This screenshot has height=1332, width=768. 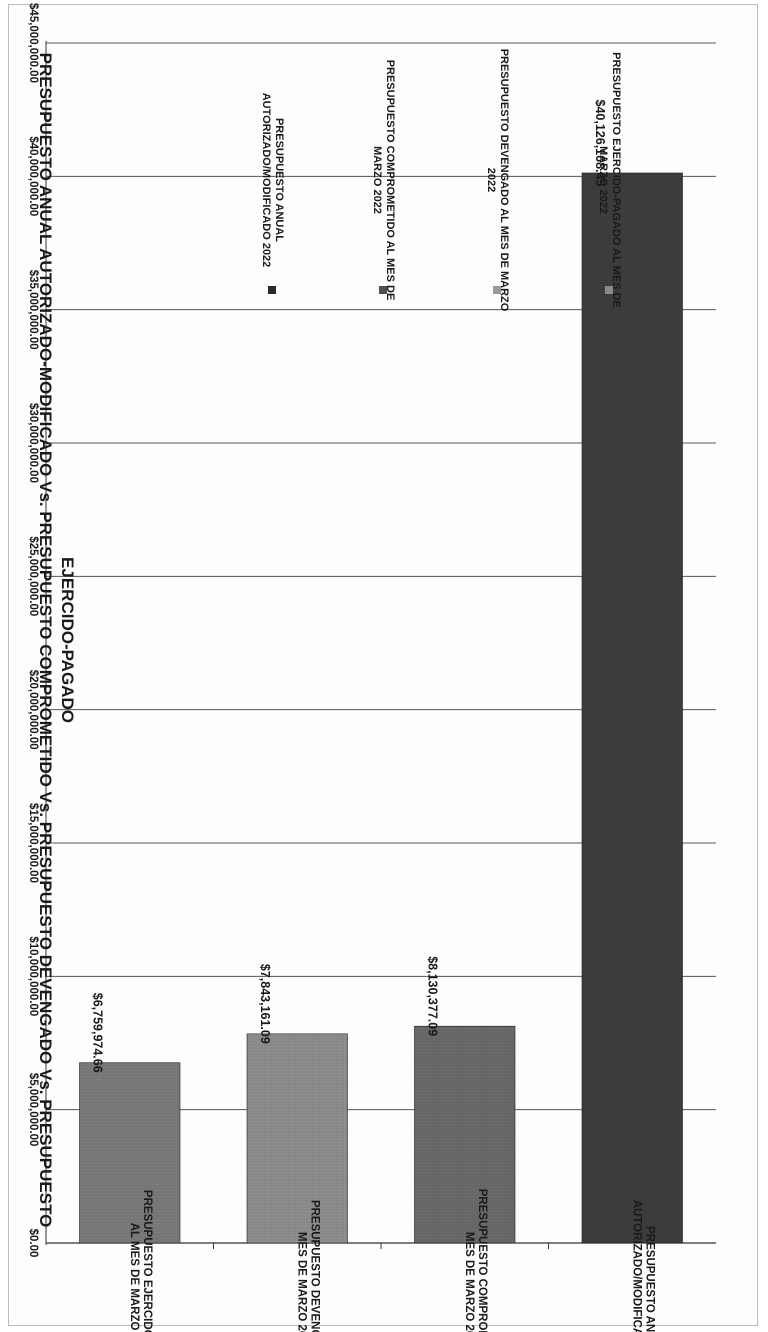 I want to click on category-label: AL MES DE MARZO 2022, so click(x=134, y=1277).